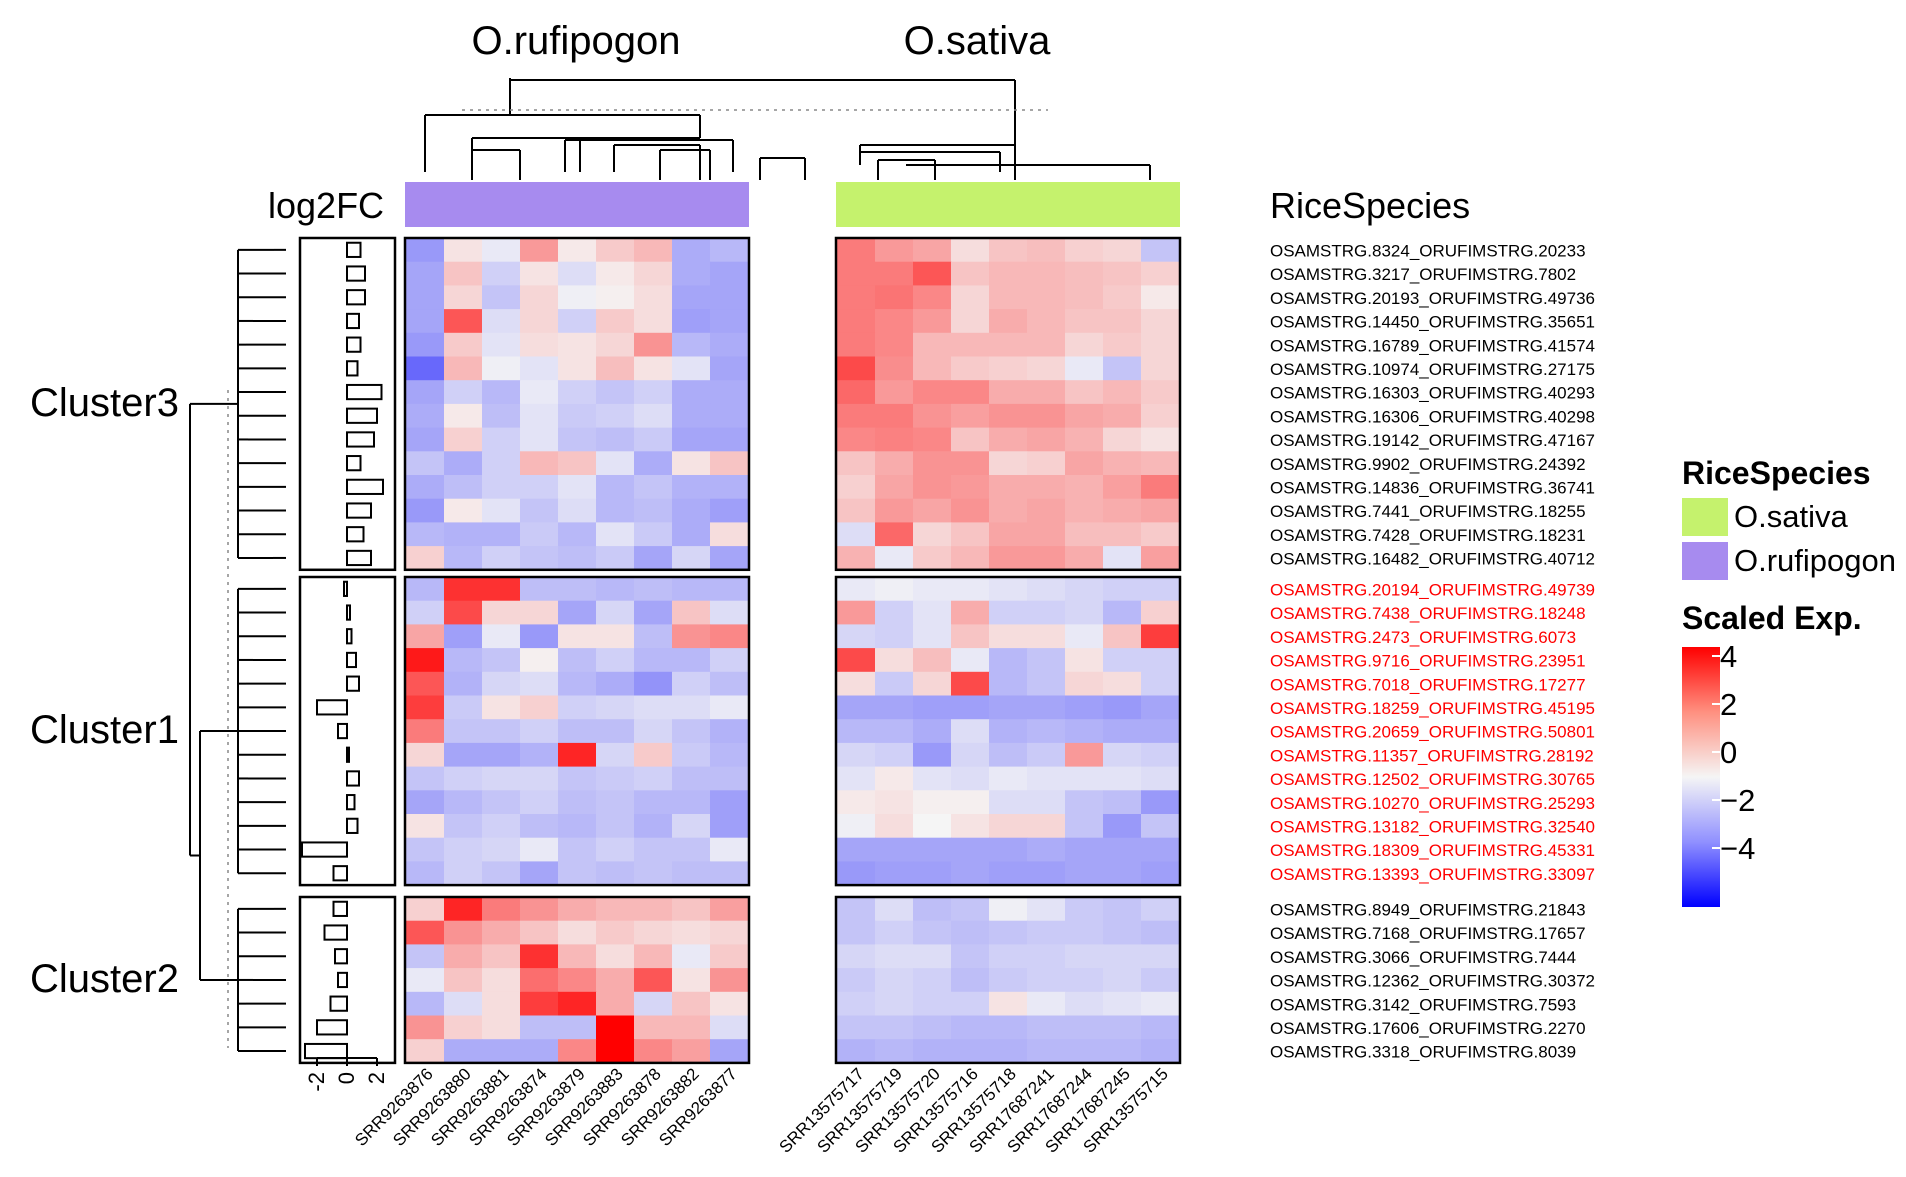 The height and width of the screenshot is (1177, 1906). Describe the element at coordinates (347, 651) in the screenshot. I see `log2fc-barplot` at that location.